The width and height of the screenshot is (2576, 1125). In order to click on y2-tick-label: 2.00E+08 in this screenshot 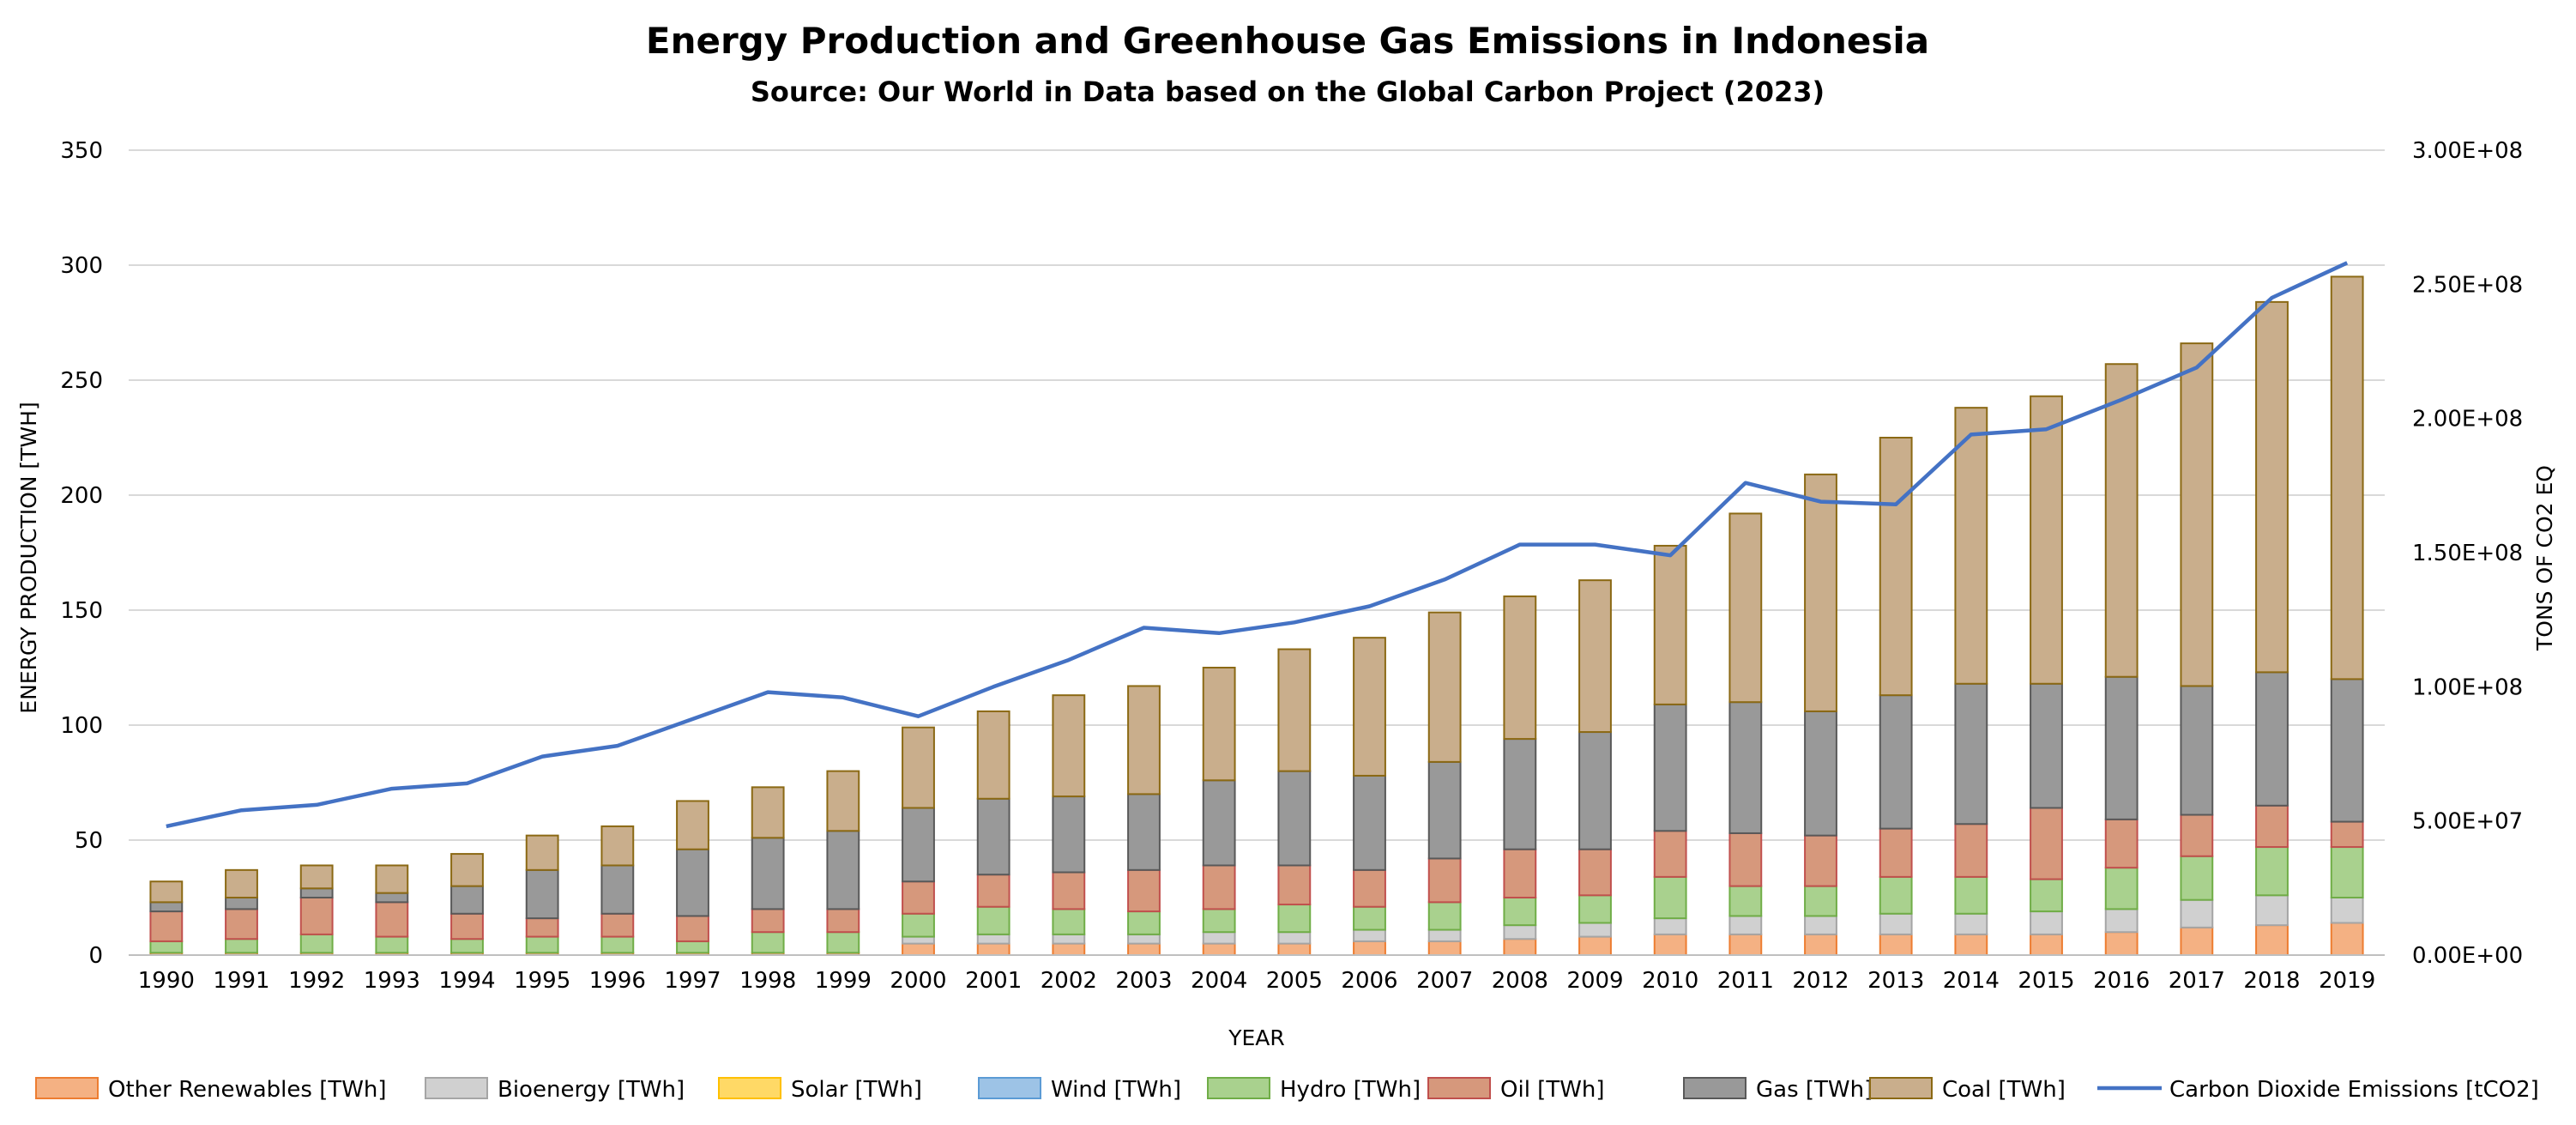, I will do `click(2467, 419)`.